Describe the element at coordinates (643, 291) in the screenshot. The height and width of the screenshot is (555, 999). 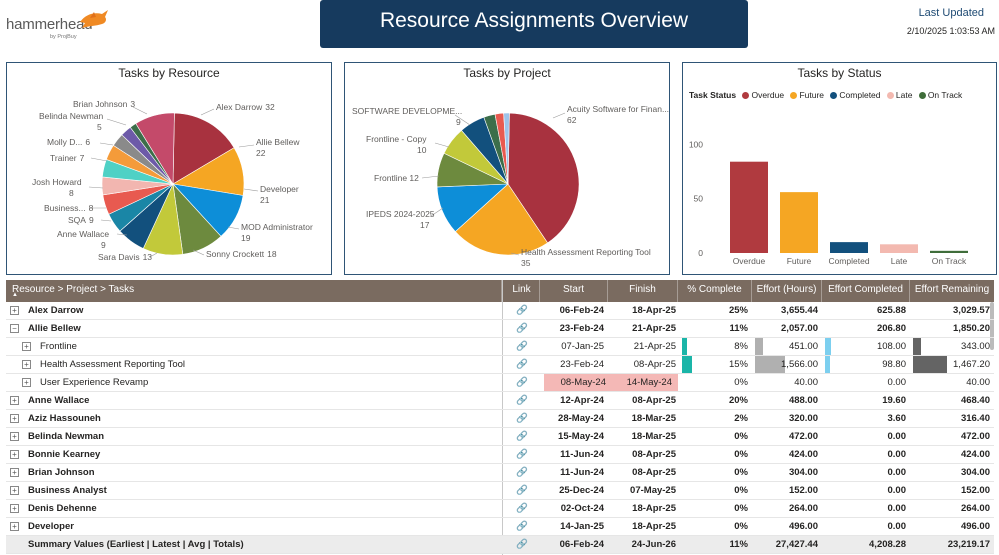
I see `column-header-finish: Finish` at that location.